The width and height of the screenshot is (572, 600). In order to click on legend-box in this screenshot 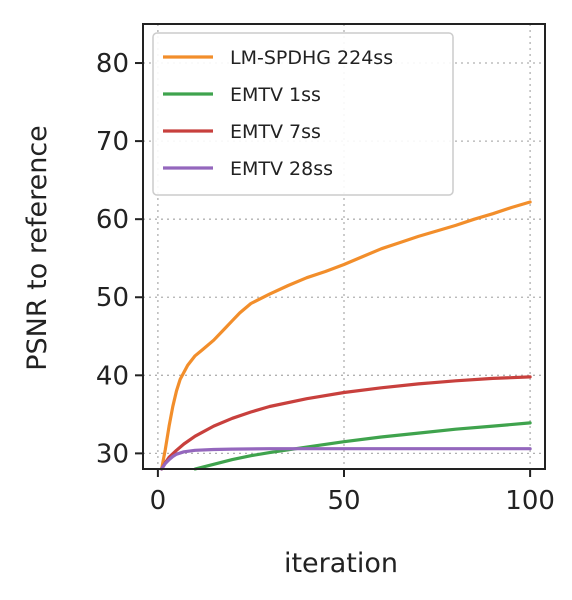, I will do `click(303, 114)`.